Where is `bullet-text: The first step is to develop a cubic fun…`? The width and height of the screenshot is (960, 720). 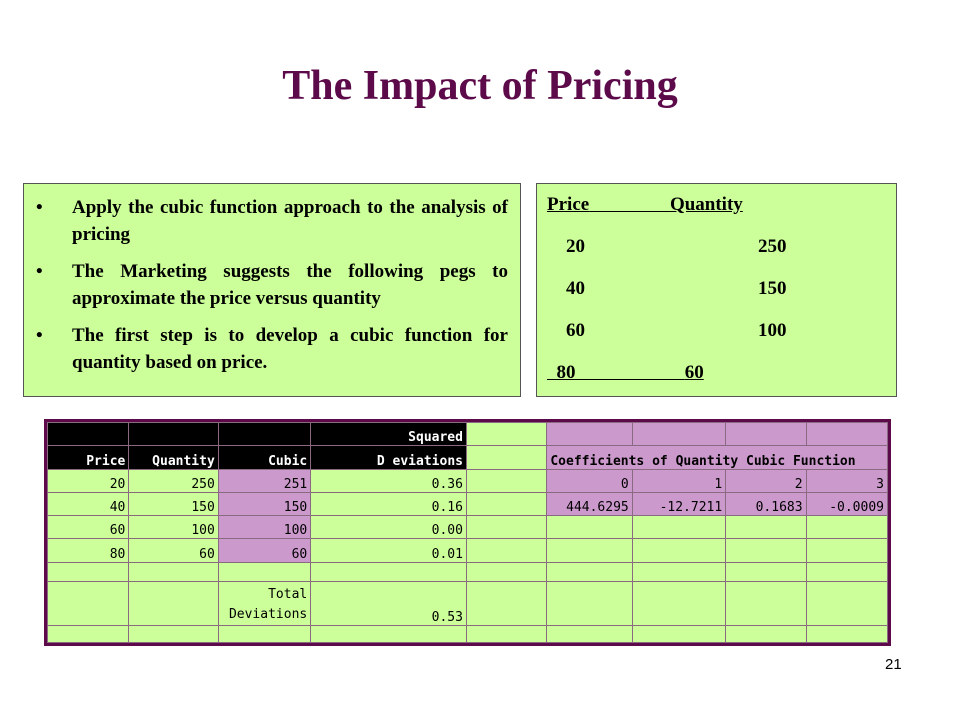 bullet-text: The first step is to develop a cubic fun… is located at coordinates (290, 349).